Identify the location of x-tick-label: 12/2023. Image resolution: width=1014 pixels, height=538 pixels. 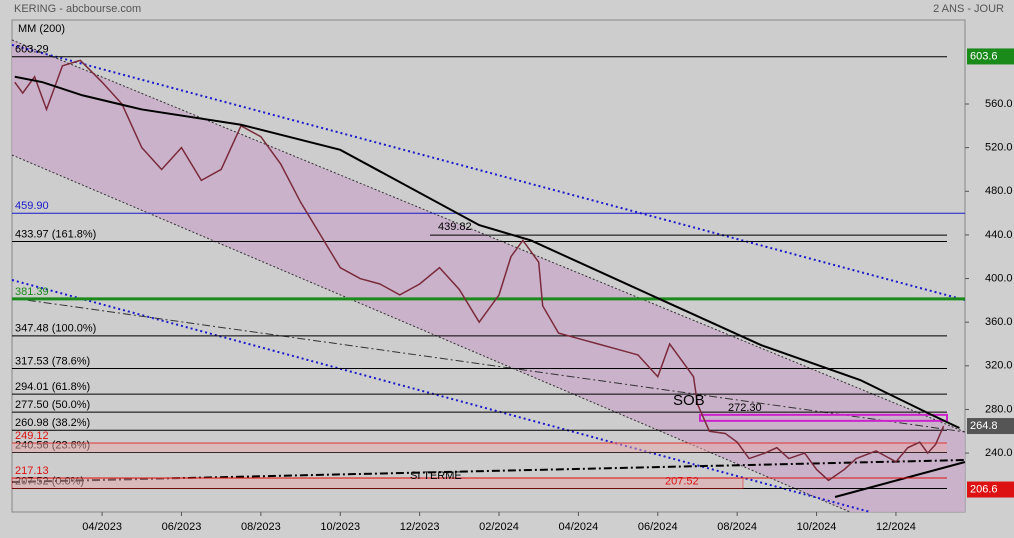
(420, 527).